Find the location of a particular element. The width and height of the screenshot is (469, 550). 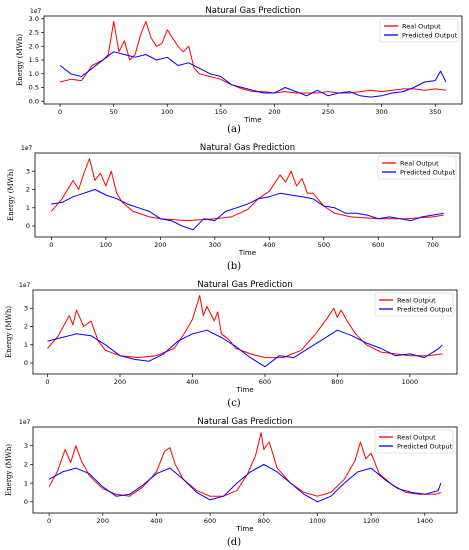

y-tick-label: 2.0 is located at coordinates (34, 46).